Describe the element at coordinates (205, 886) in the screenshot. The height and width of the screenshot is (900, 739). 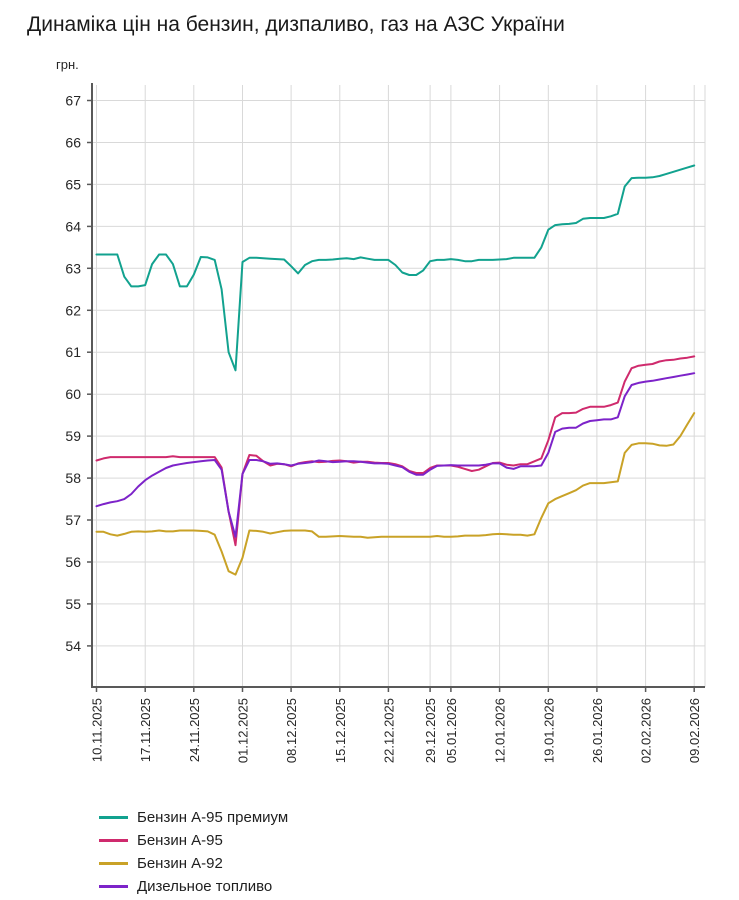
I see `legend-label: Дизельное топливо` at that location.